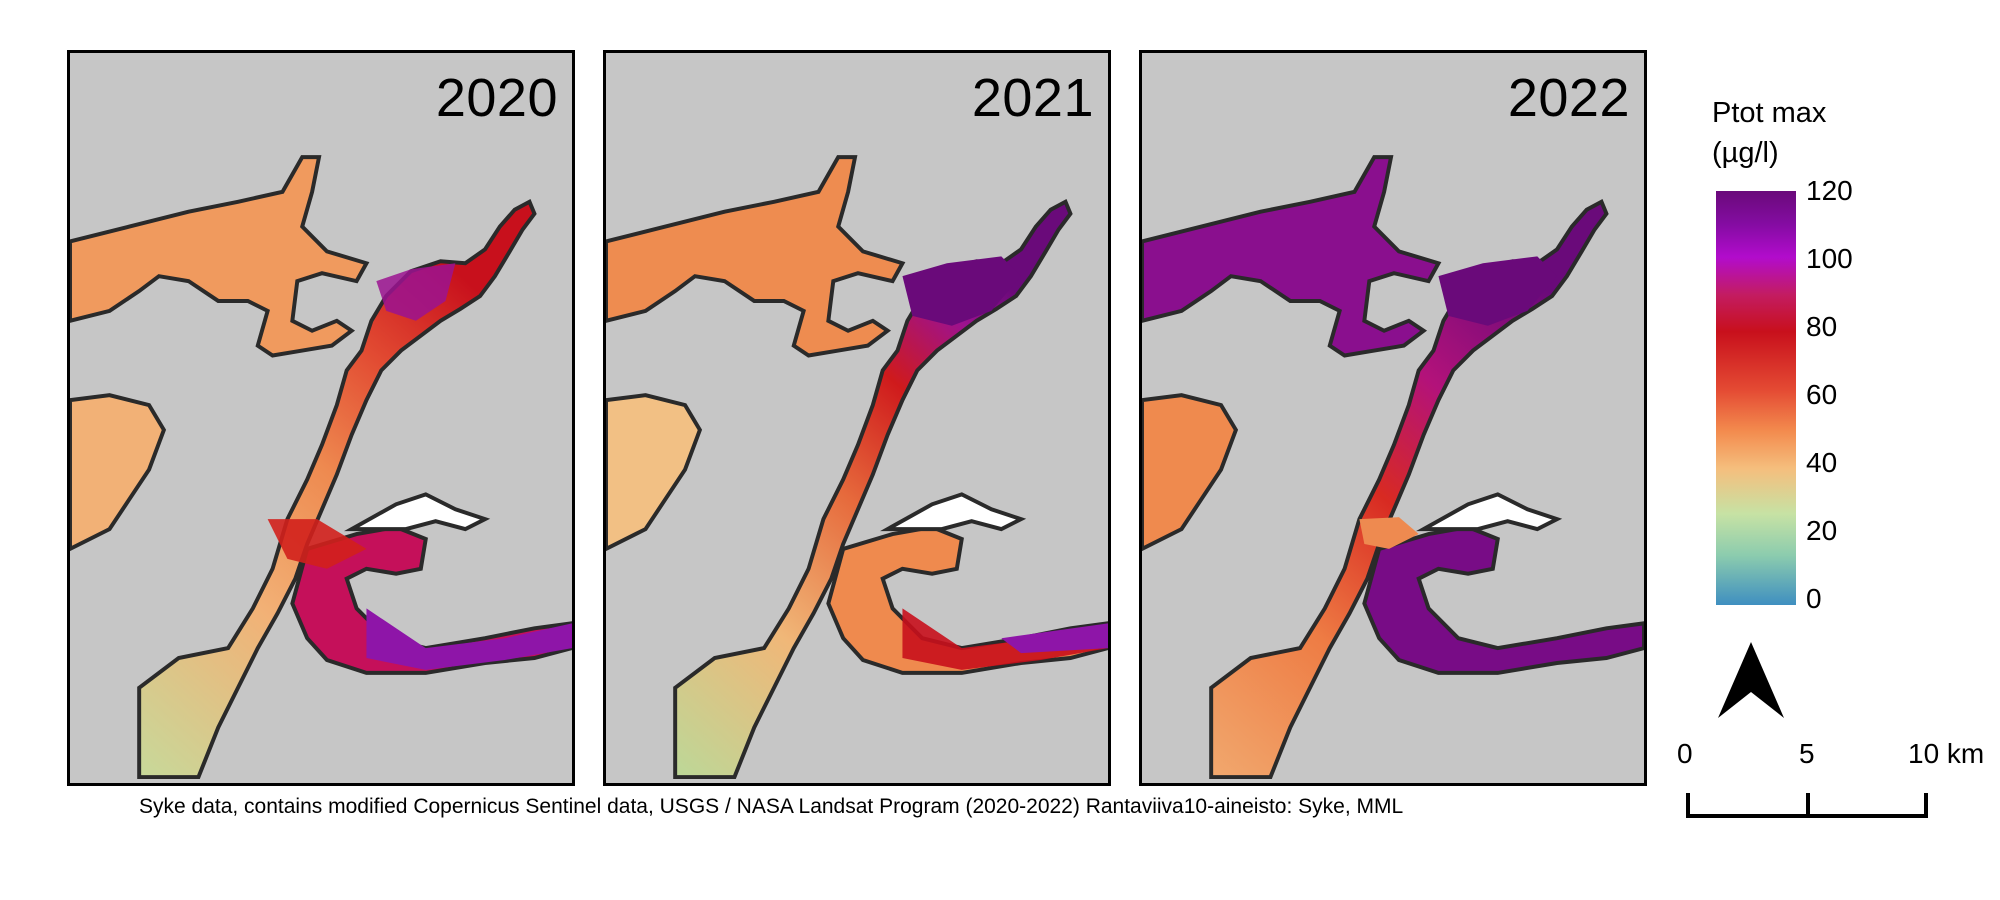  Describe the element at coordinates (1822, 462) in the screenshot. I see `legend-tick: 40` at that location.